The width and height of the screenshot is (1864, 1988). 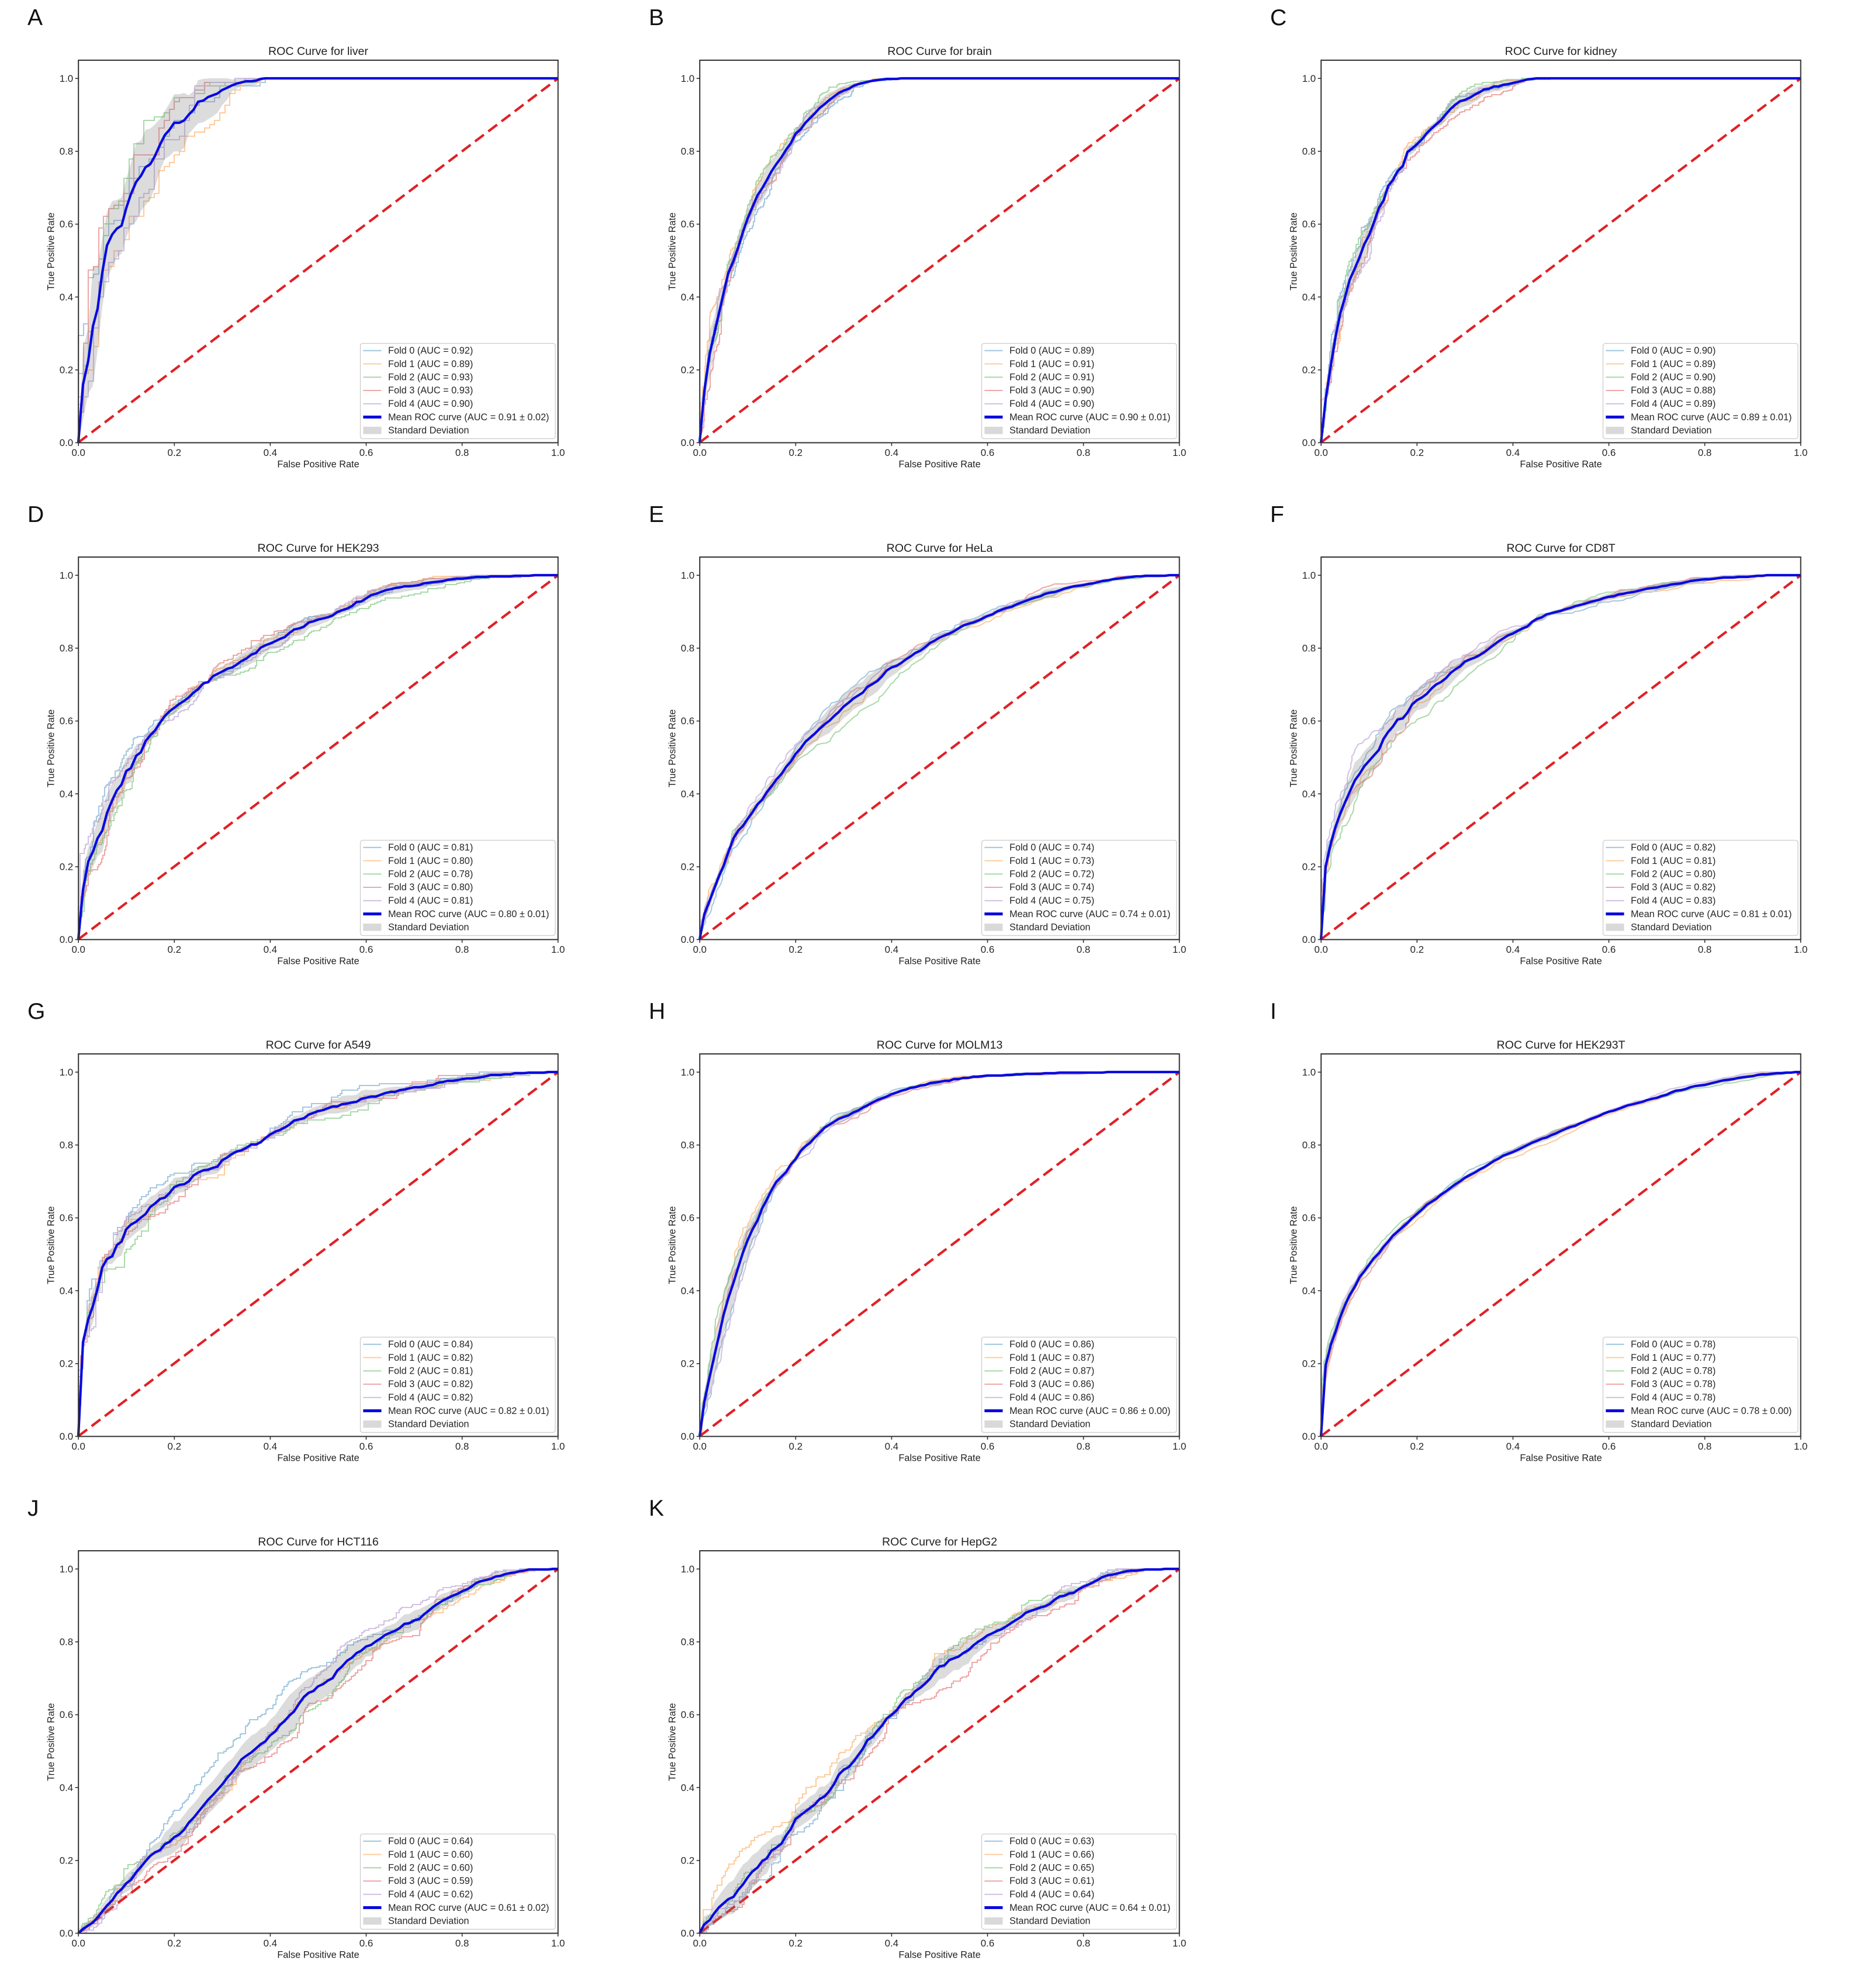 I want to click on svg-text: Fold 2 (AUC = 0.65), so click(x=1051, y=1868).